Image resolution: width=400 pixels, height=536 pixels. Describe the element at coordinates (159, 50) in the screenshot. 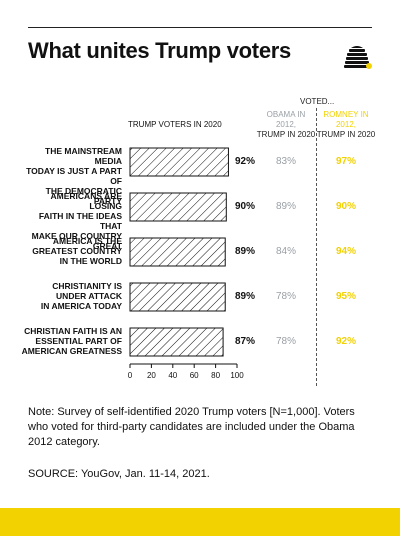

I see `chart-title: What unites Trump voters` at that location.